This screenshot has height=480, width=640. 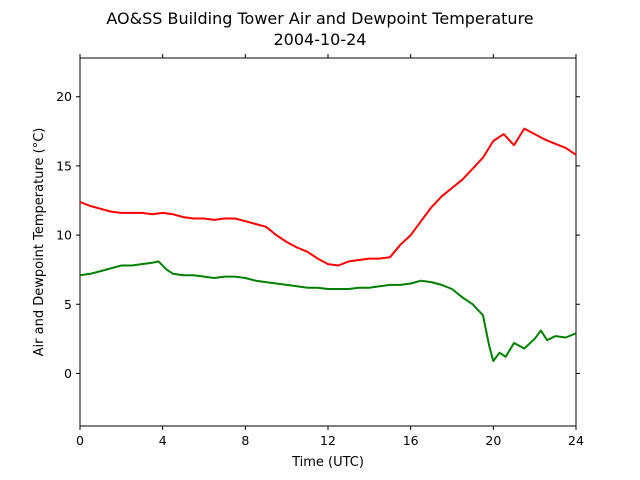 What do you see at coordinates (328, 440) in the screenshot?
I see `x-tick-label-12: 12` at bounding box center [328, 440].